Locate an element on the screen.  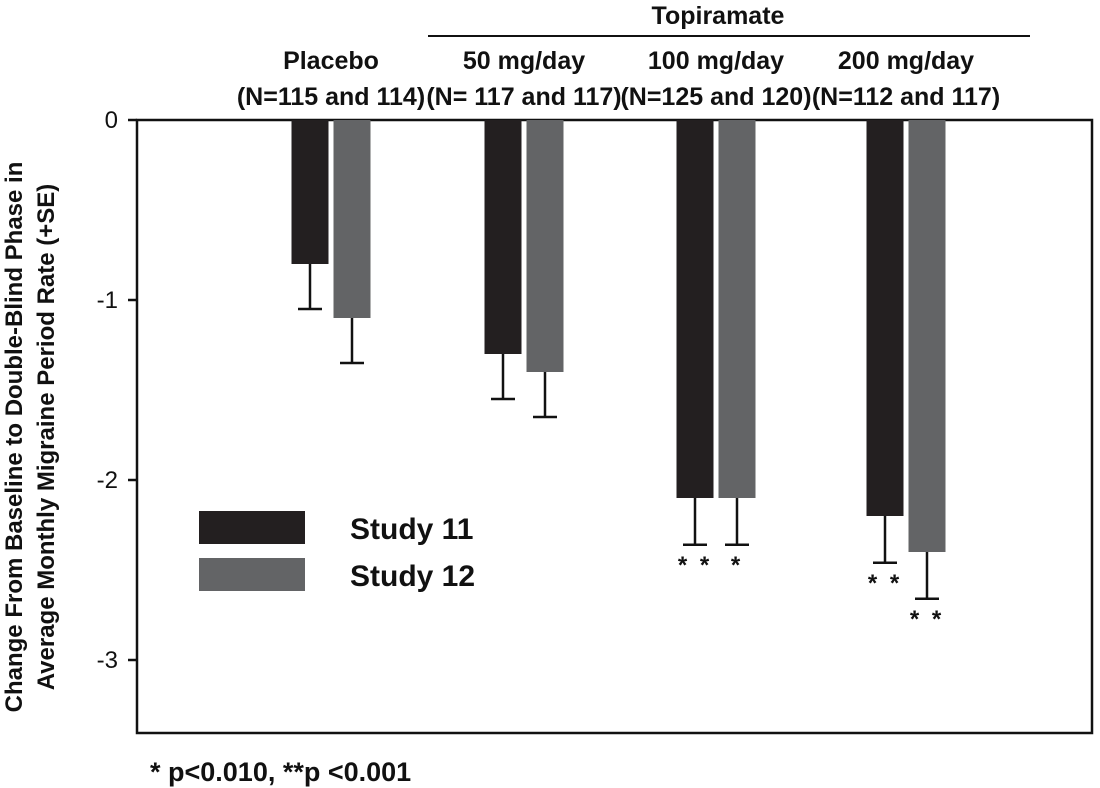
legend-label: Study 12 is located at coordinates (412, 576).